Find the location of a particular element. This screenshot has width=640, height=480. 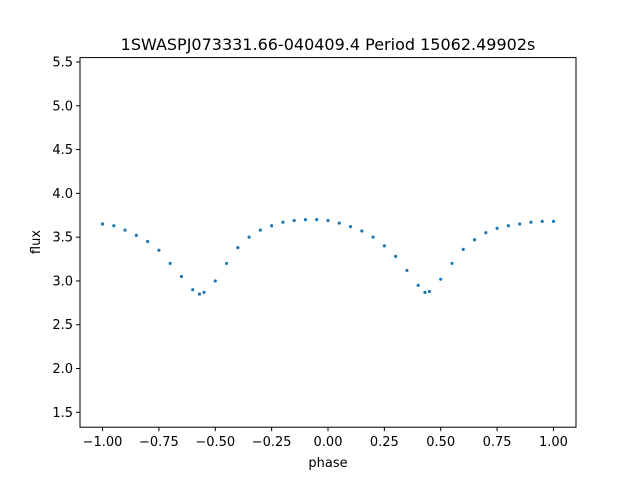

y-tick-label: 5.5 is located at coordinates (62, 62).